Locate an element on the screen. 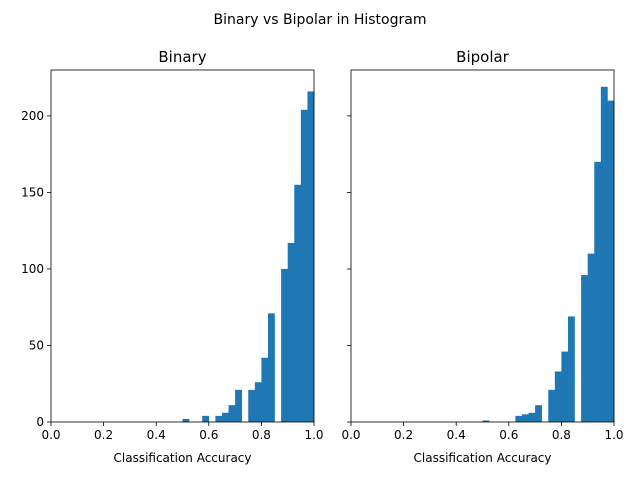 Image resolution: width=640 pixels, height=480 pixels. binary-y-tick-label: 50 is located at coordinates (36, 345).